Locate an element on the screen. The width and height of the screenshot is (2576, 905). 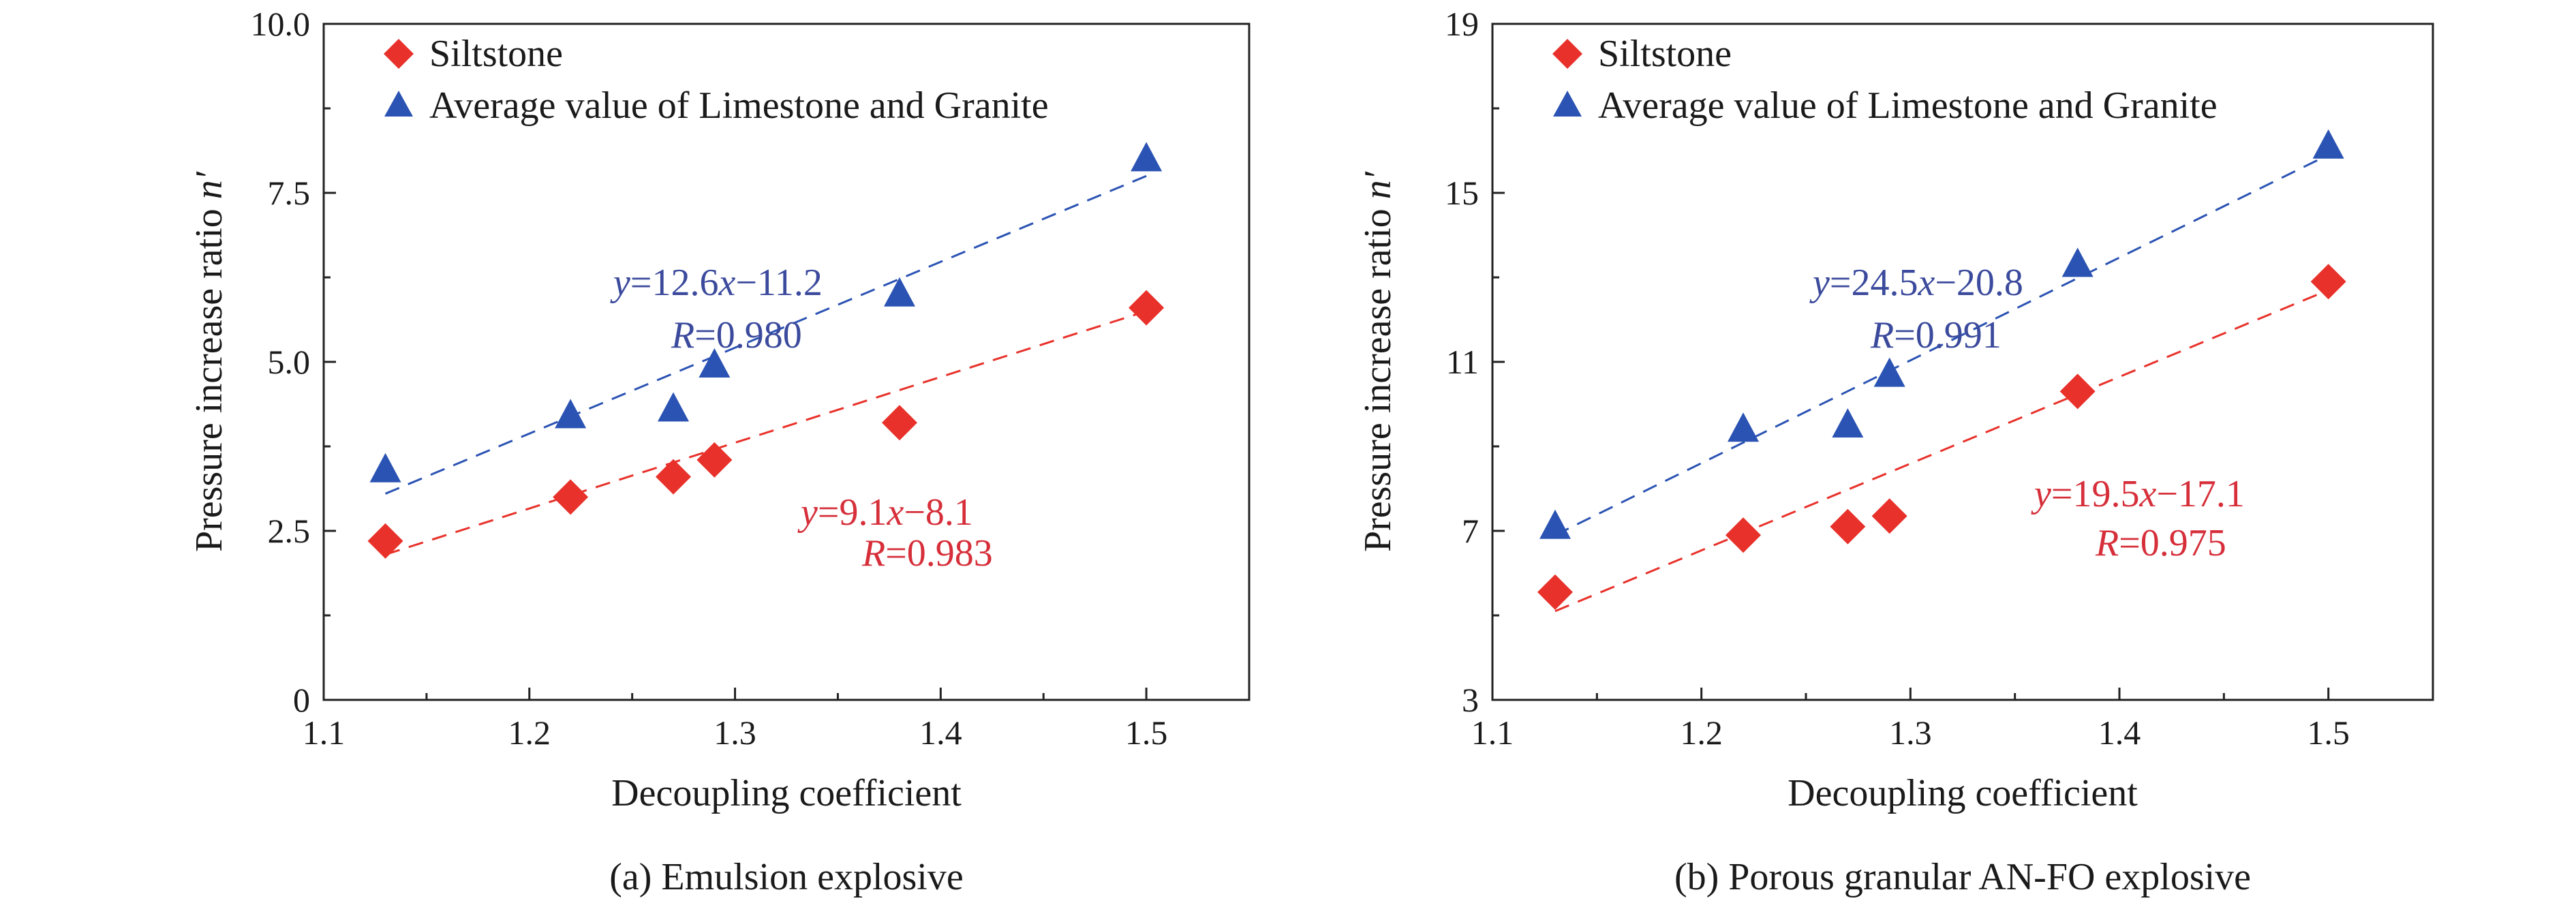
eq-tail: −8.1 is located at coordinates (938, 512).